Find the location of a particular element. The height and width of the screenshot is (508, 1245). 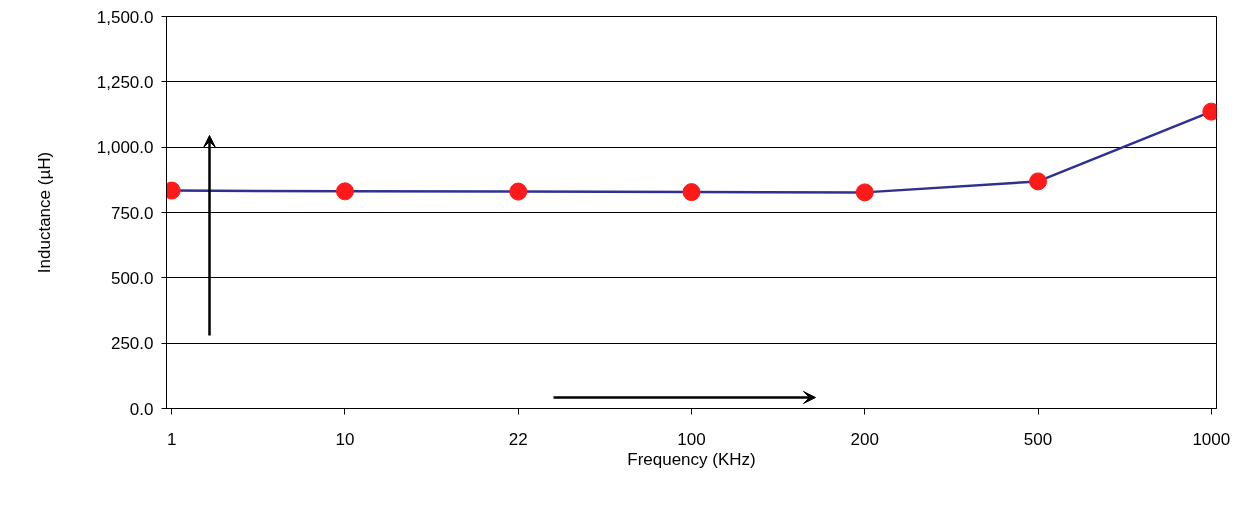

x-tick-label: 500 is located at coordinates (1038, 439).